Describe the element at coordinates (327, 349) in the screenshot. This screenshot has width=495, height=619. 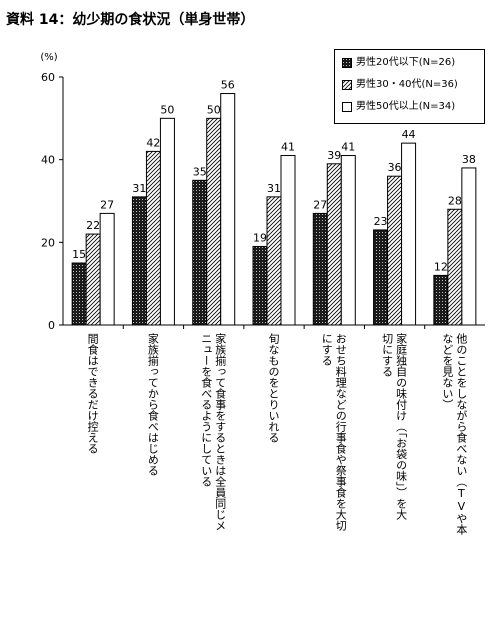
I see `x-tick-label: にする` at that location.